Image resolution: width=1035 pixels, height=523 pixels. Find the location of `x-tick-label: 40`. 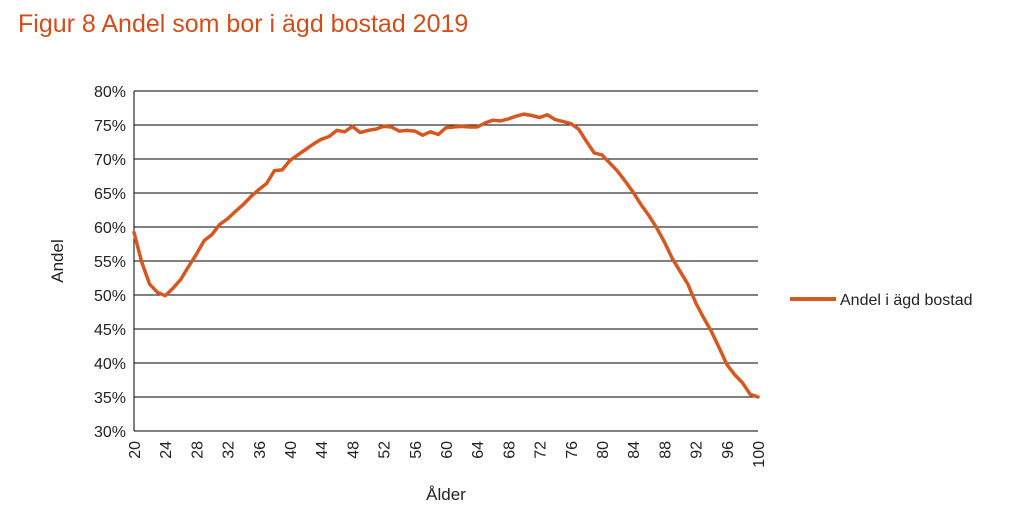

x-tick-label: 40 is located at coordinates (291, 450).